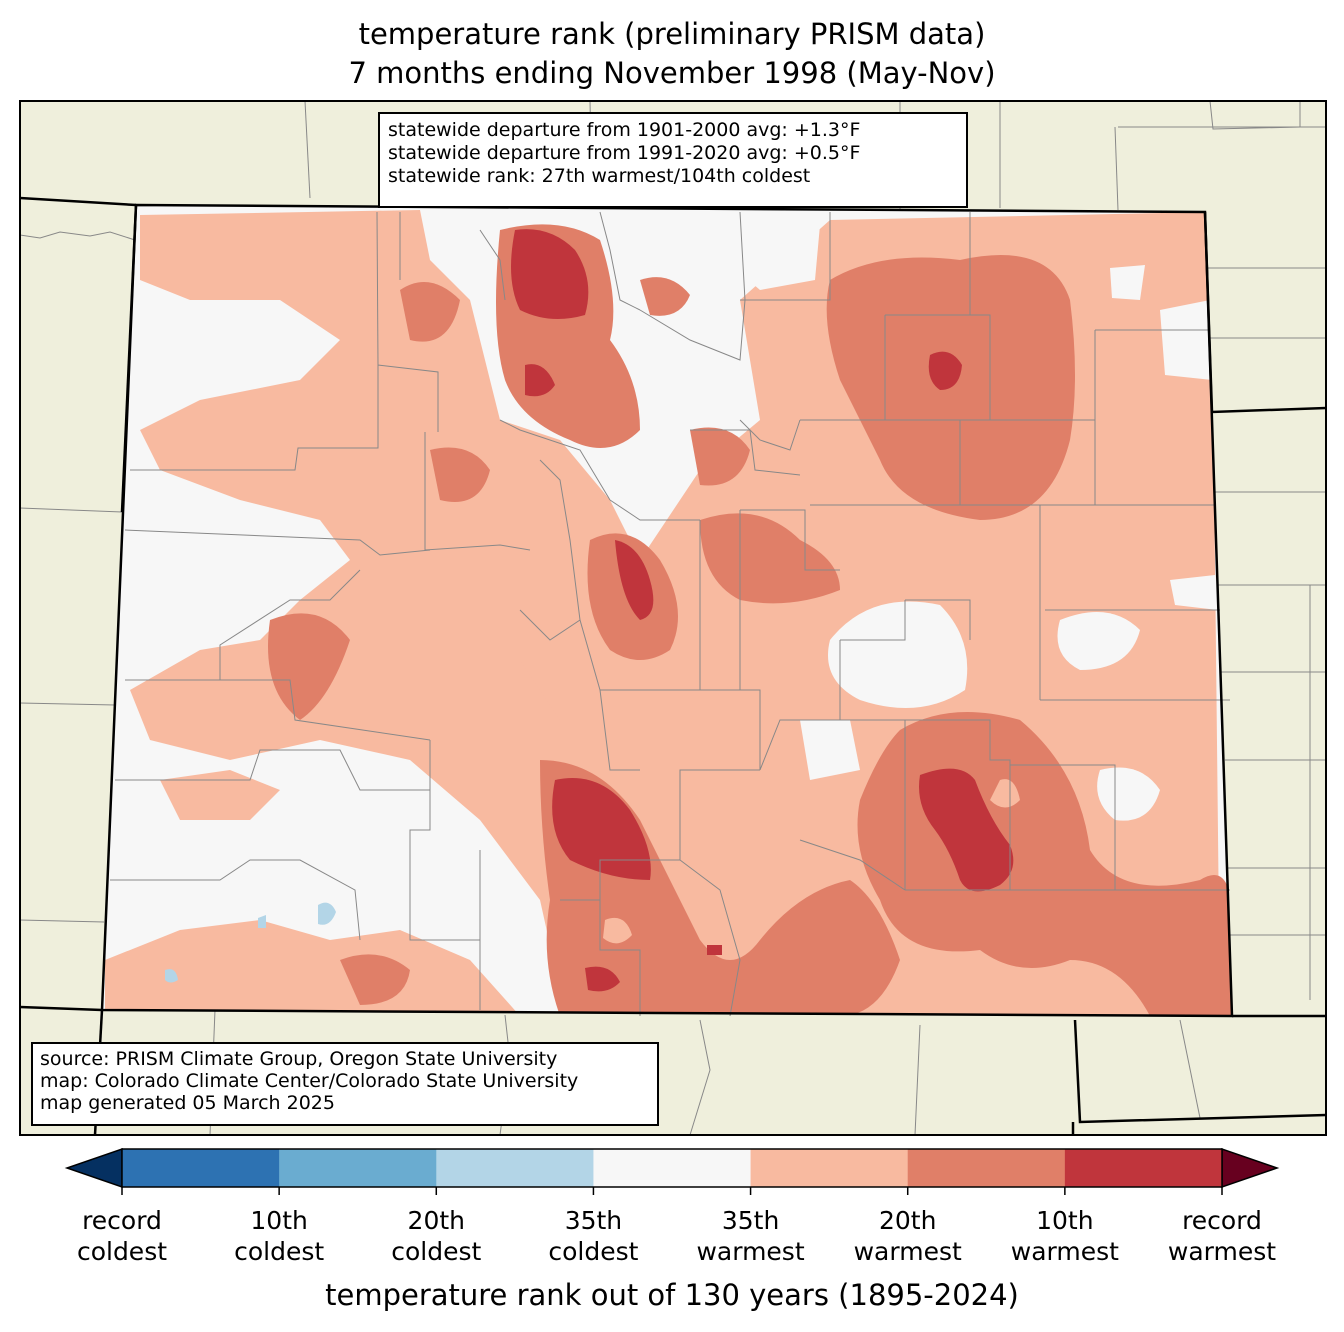 This screenshot has width=1344, height=1332. I want to click on colorbar-tick-label: 20th coldest, so click(436, 1236).